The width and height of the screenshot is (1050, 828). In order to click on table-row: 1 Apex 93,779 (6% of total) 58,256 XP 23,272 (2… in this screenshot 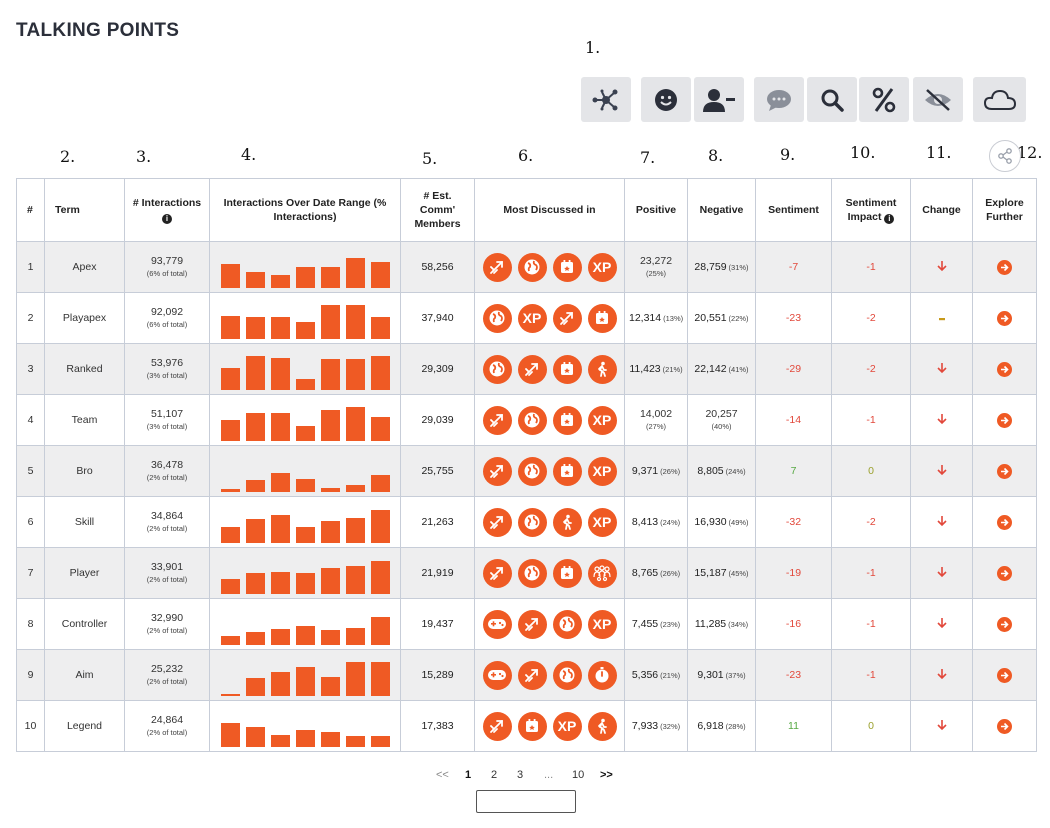, I will do `click(526, 267)`.